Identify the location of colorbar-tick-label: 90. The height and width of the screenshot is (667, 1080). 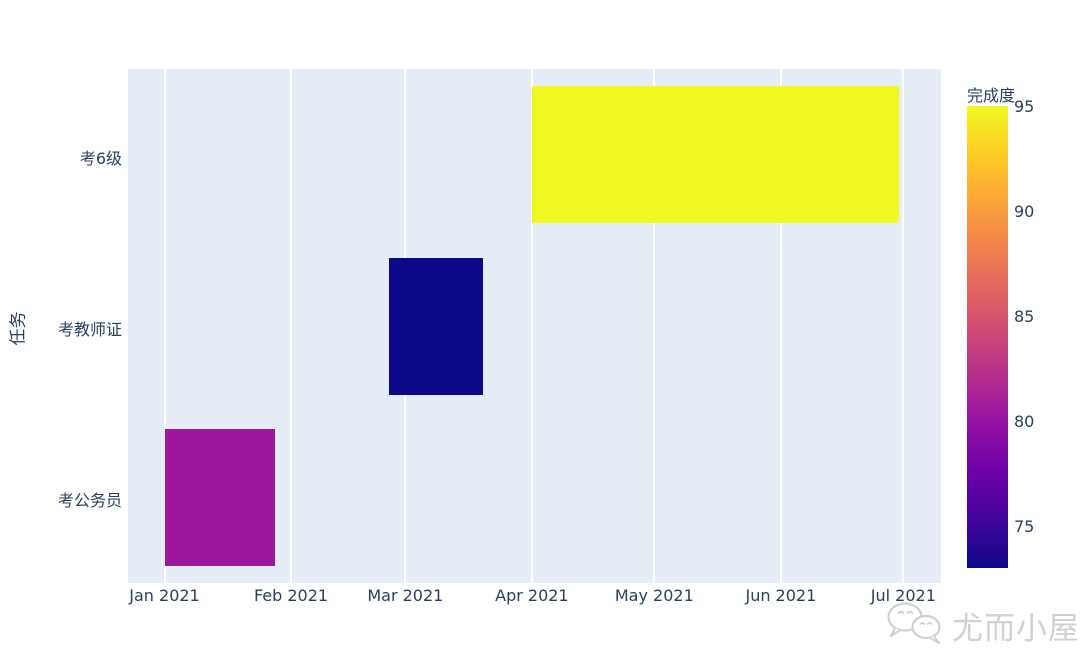
(1024, 211).